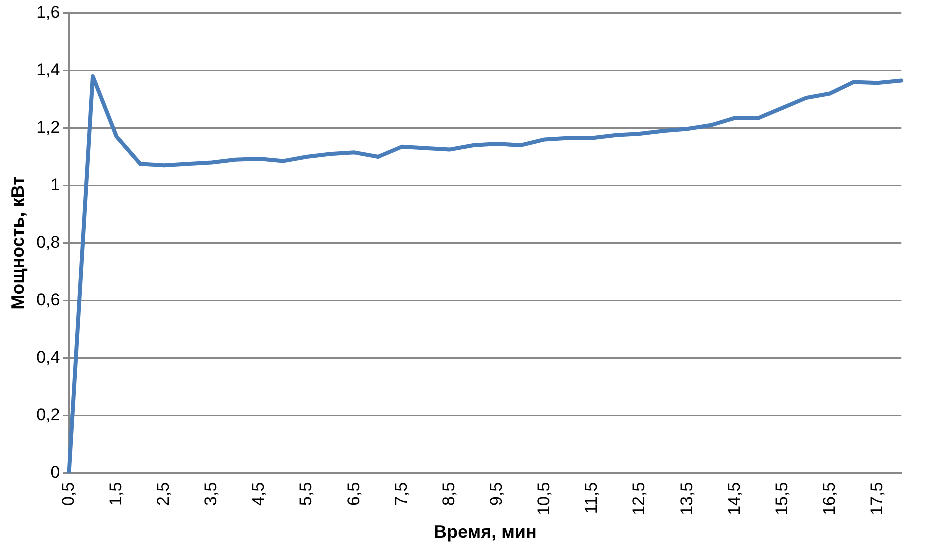 This screenshot has width=925, height=550. Describe the element at coordinates (48, 300) in the screenshot. I see `y-tick-label: 0,6` at that location.